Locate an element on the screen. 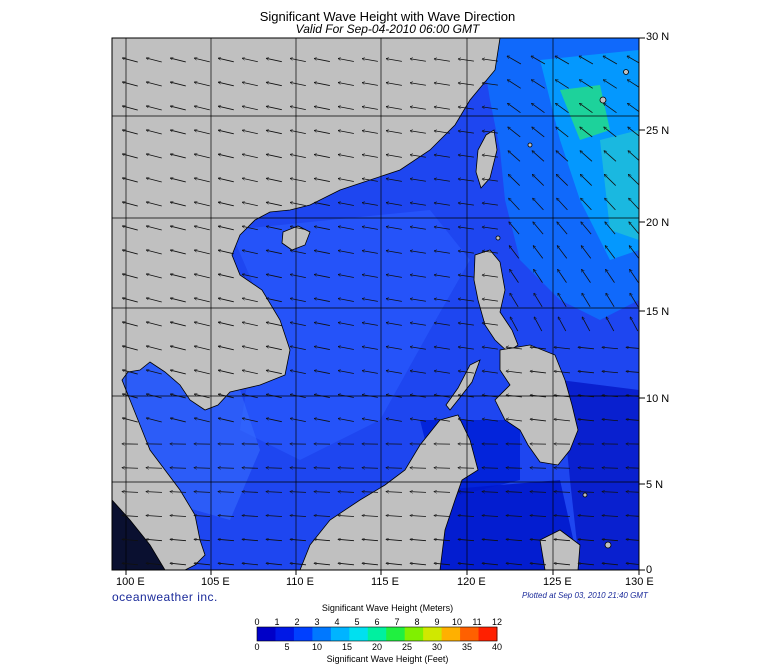 This screenshot has width=775, height=665. lon-label-120e: 120 E is located at coordinates (471, 582).